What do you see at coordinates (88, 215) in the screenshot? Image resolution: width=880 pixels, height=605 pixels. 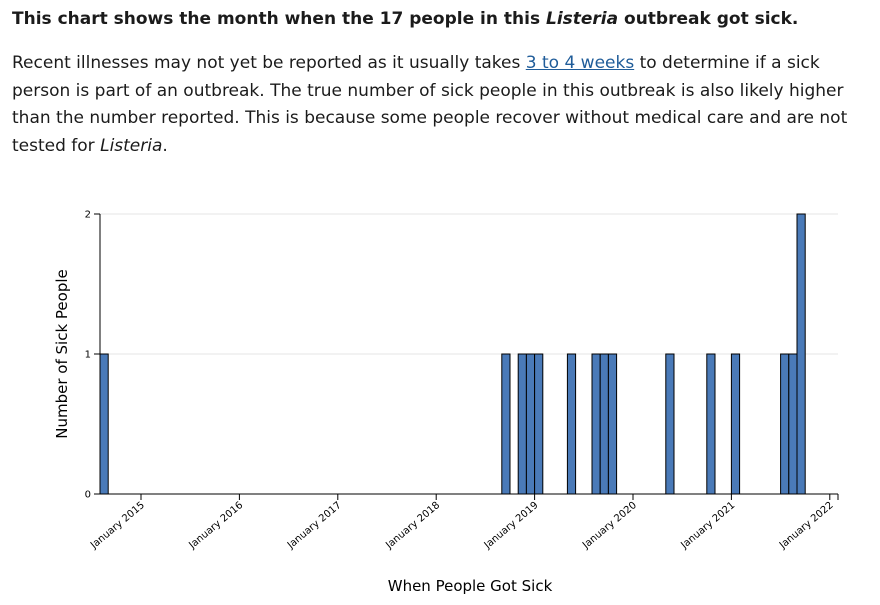 I see `y-tick-label: 2` at bounding box center [88, 215].